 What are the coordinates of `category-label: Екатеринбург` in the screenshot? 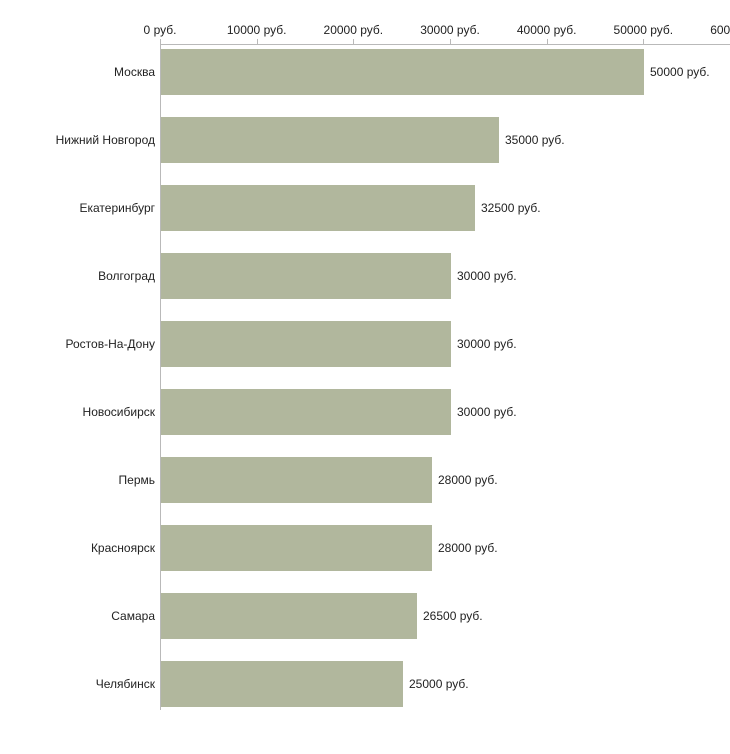 It's located at (117, 208).